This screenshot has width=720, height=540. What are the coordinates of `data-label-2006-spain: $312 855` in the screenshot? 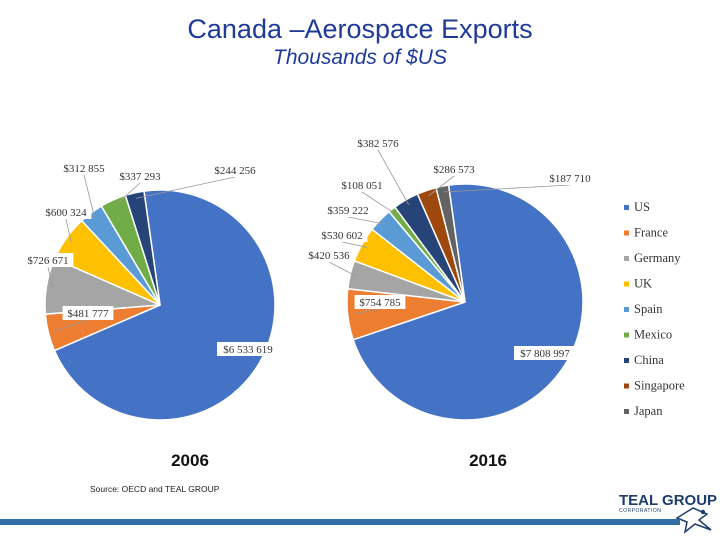 It's located at (84, 169).